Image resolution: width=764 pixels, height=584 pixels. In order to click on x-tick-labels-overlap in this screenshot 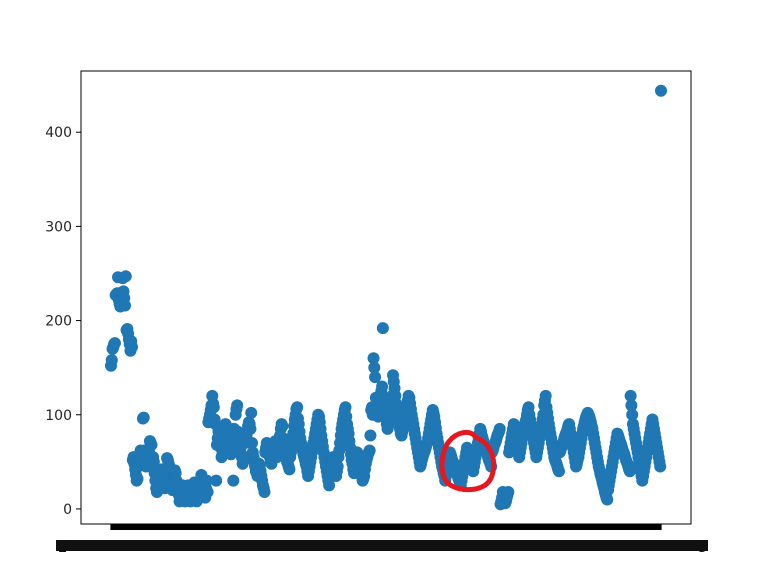, I will do `click(382, 545)`.